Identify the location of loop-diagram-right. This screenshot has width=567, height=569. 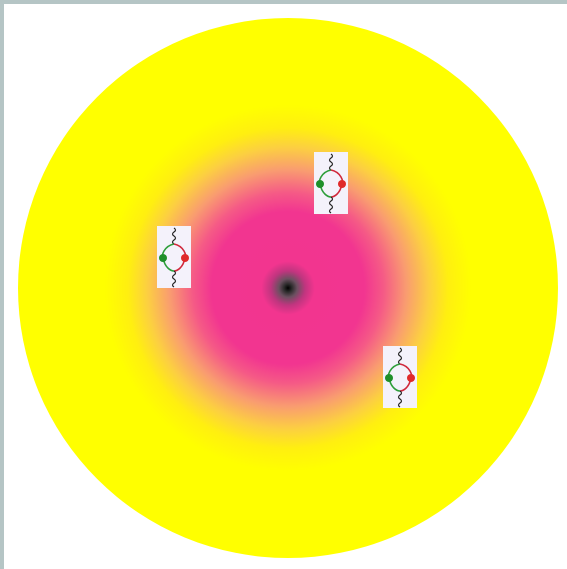
(400, 377).